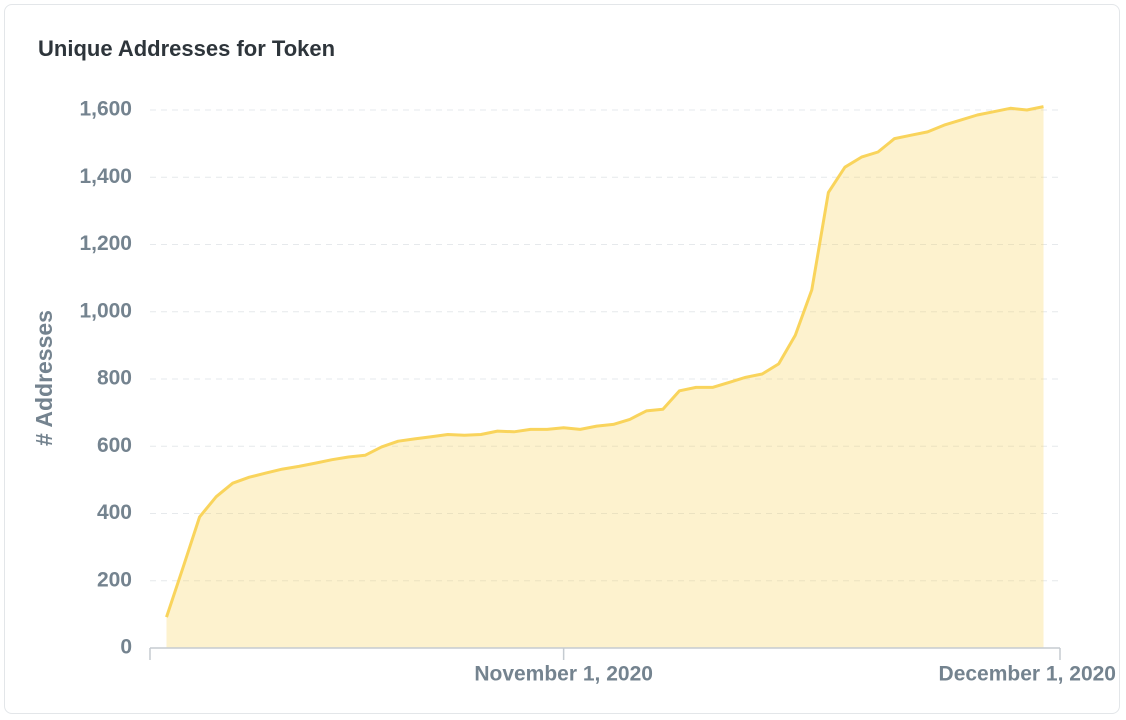 Image resolution: width=1126 pixels, height=720 pixels. Describe the element at coordinates (114, 378) in the screenshot. I see `y-tick-label: 800` at that location.